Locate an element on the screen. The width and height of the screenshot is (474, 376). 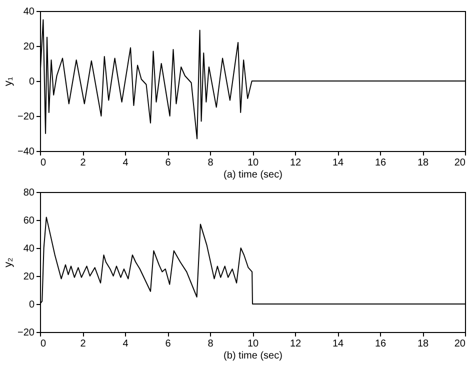
x-axis-title: (b) time (sec) is located at coordinates (253, 356).